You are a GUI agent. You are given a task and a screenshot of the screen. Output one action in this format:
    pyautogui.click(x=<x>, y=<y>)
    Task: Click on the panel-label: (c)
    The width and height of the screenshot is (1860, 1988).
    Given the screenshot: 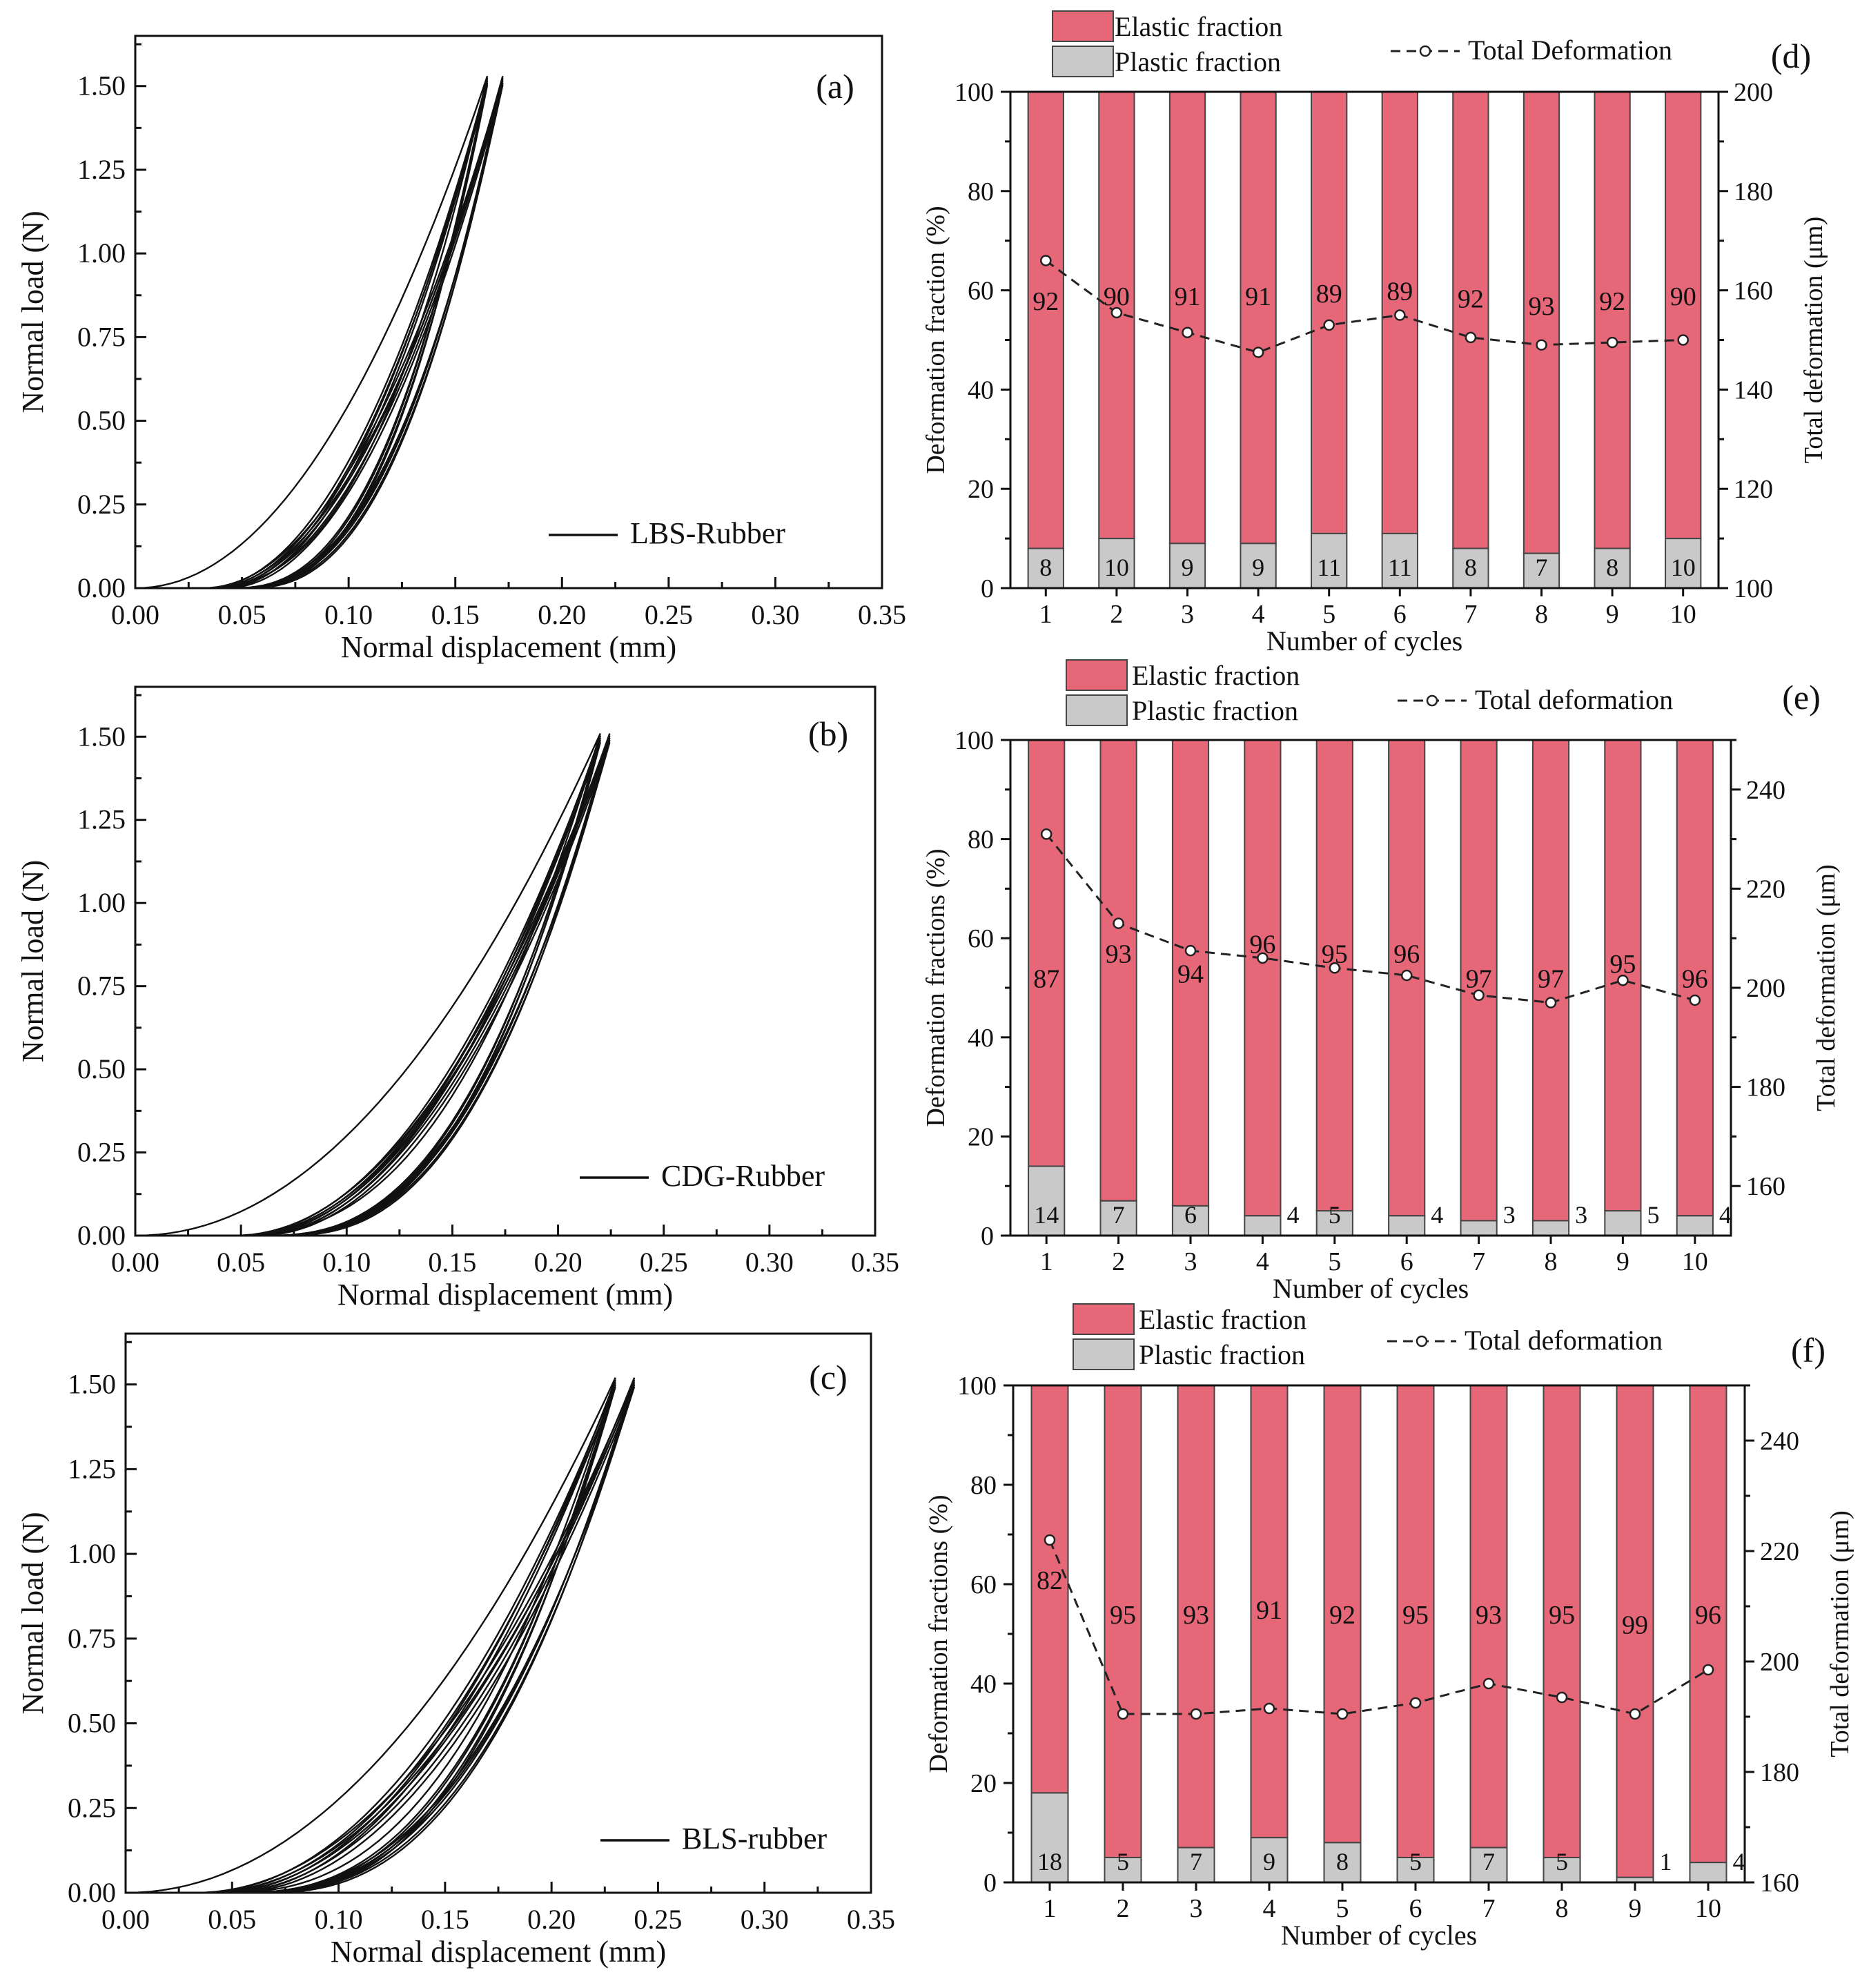 What is the action you would take?
    pyautogui.click(x=828, y=1377)
    